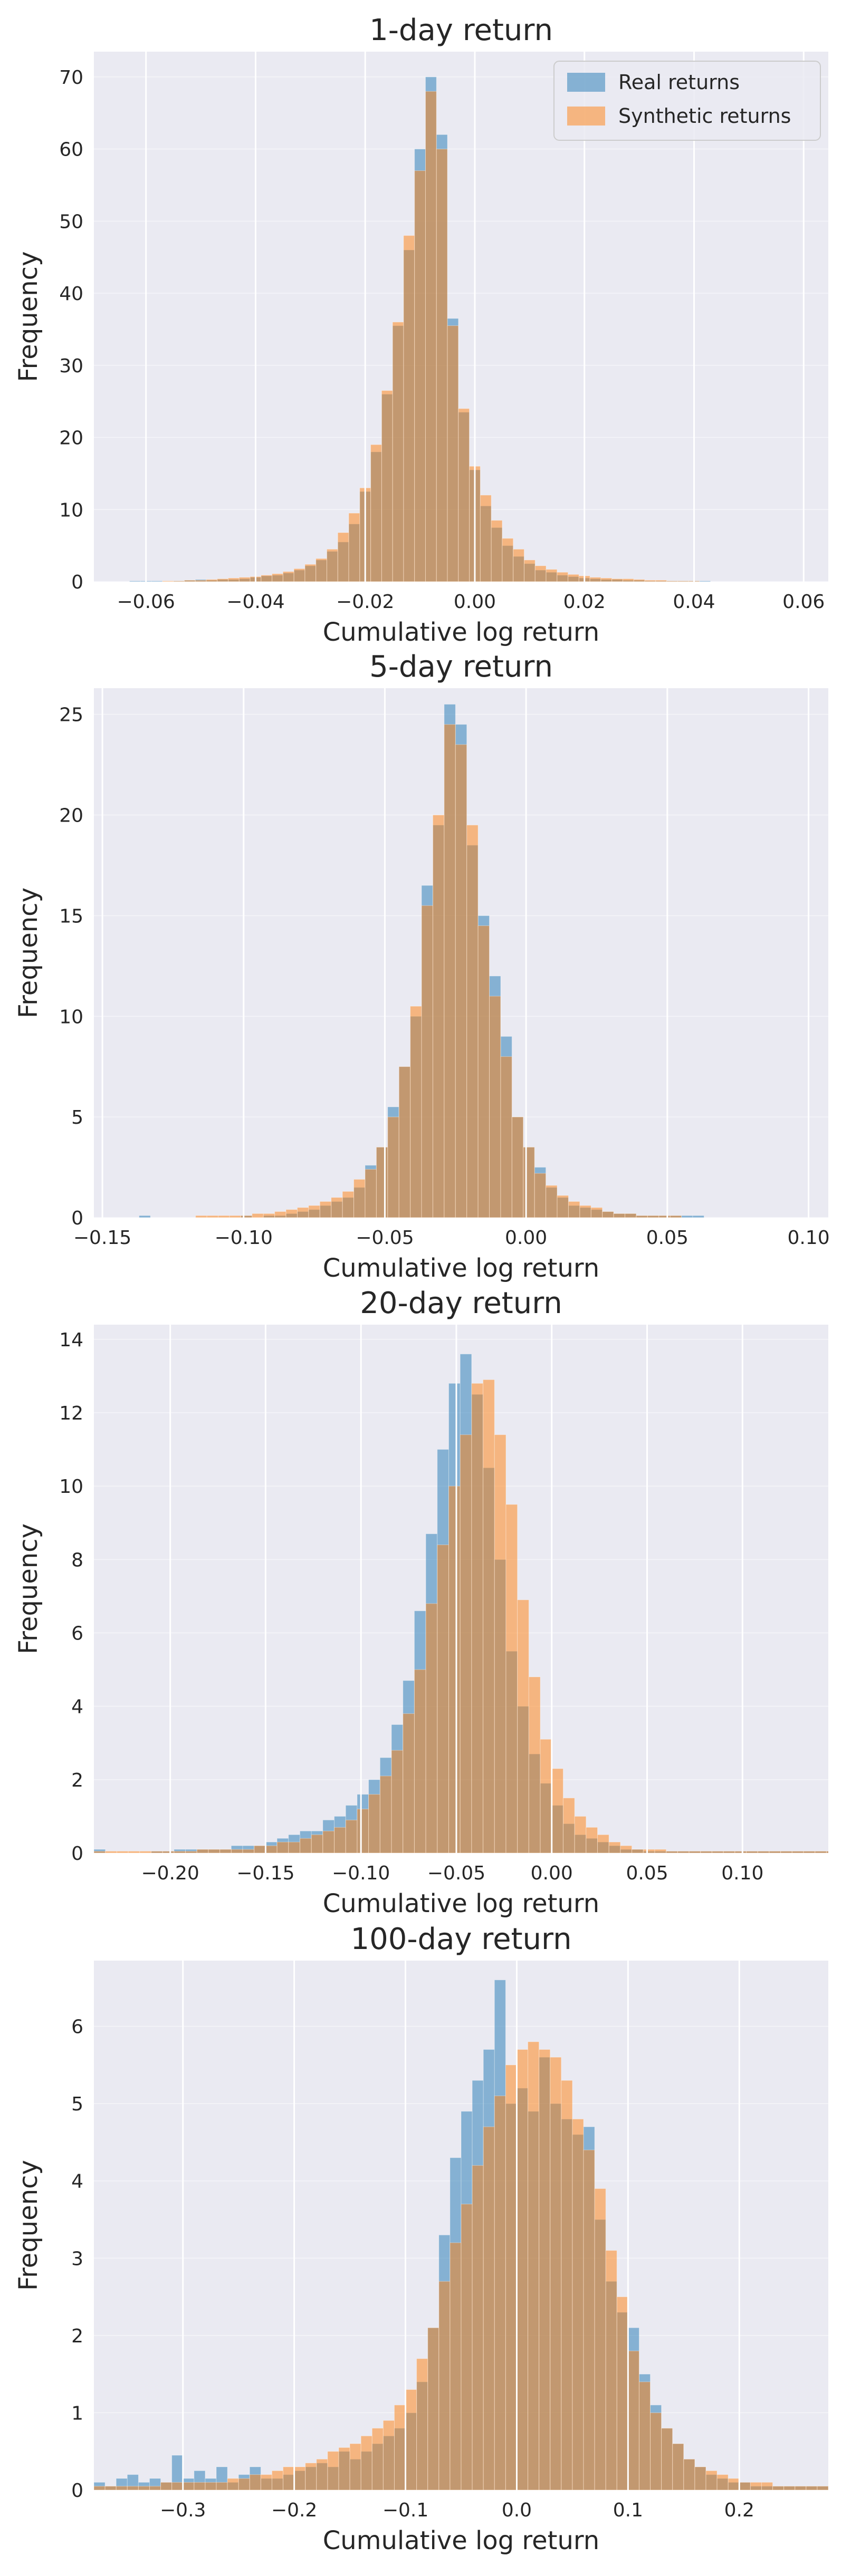 This screenshot has width=851, height=2576. What do you see at coordinates (77, 1707) in the screenshot?
I see `y-tick-label: 4` at bounding box center [77, 1707].